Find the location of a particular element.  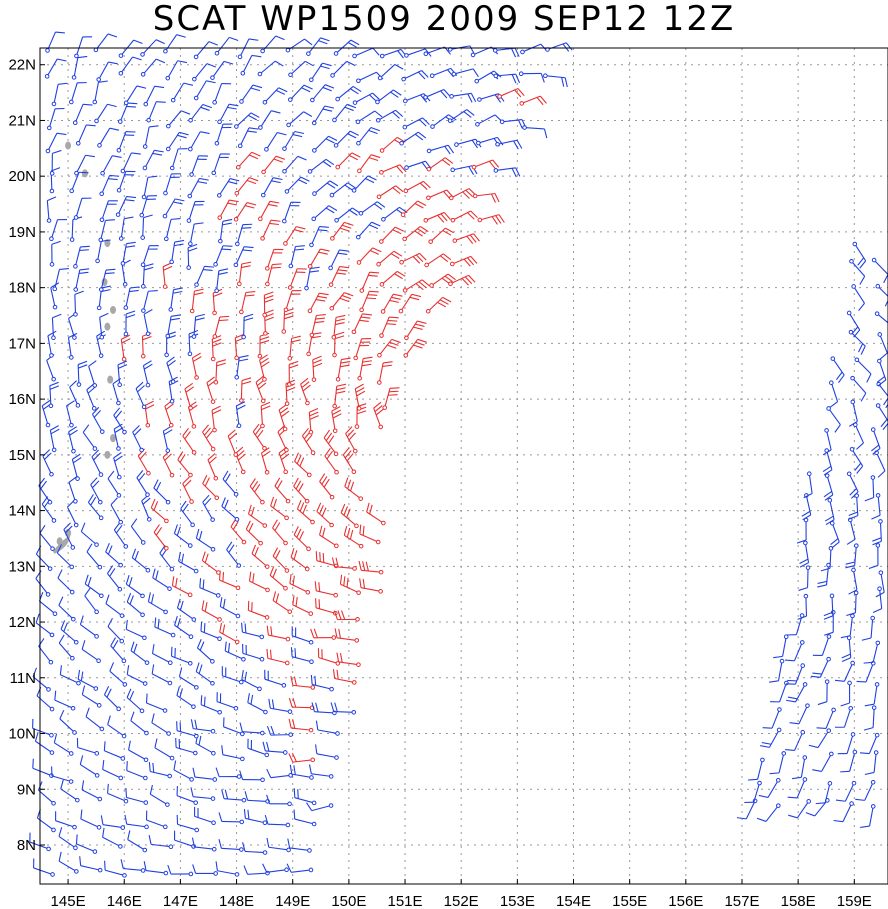

y-tick-label: 21N is located at coordinates (22, 120).